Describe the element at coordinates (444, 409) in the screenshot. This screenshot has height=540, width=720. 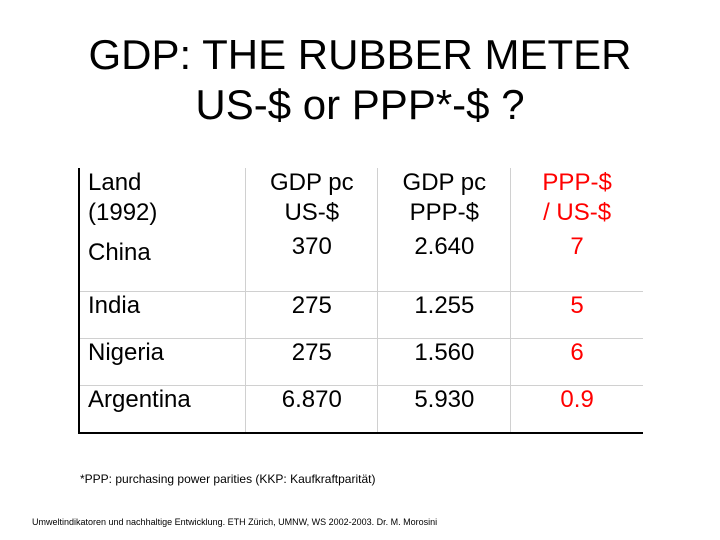
I see `cell-gdp-ppp: 5.930` at that location.